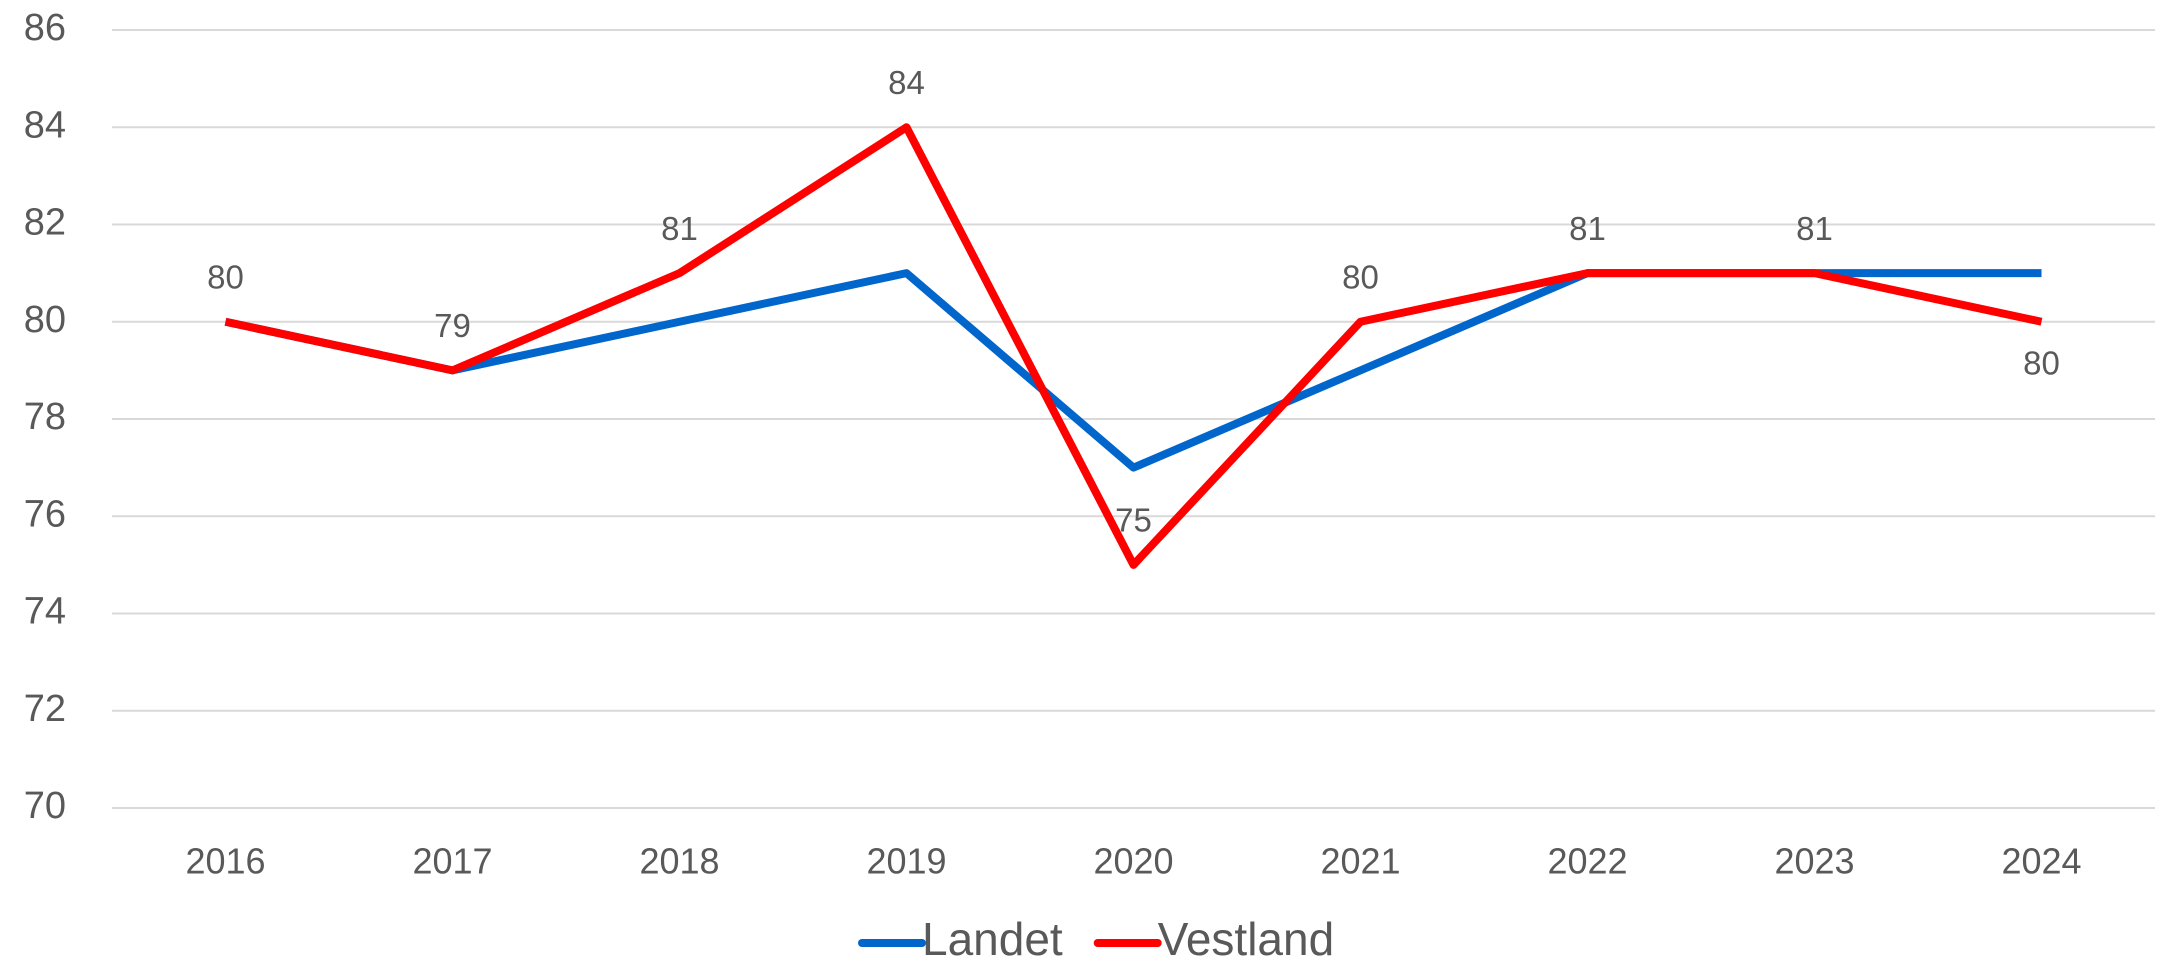 The height and width of the screenshot is (965, 2159). I want to click on x-tick-label: 2018, so click(679, 861).